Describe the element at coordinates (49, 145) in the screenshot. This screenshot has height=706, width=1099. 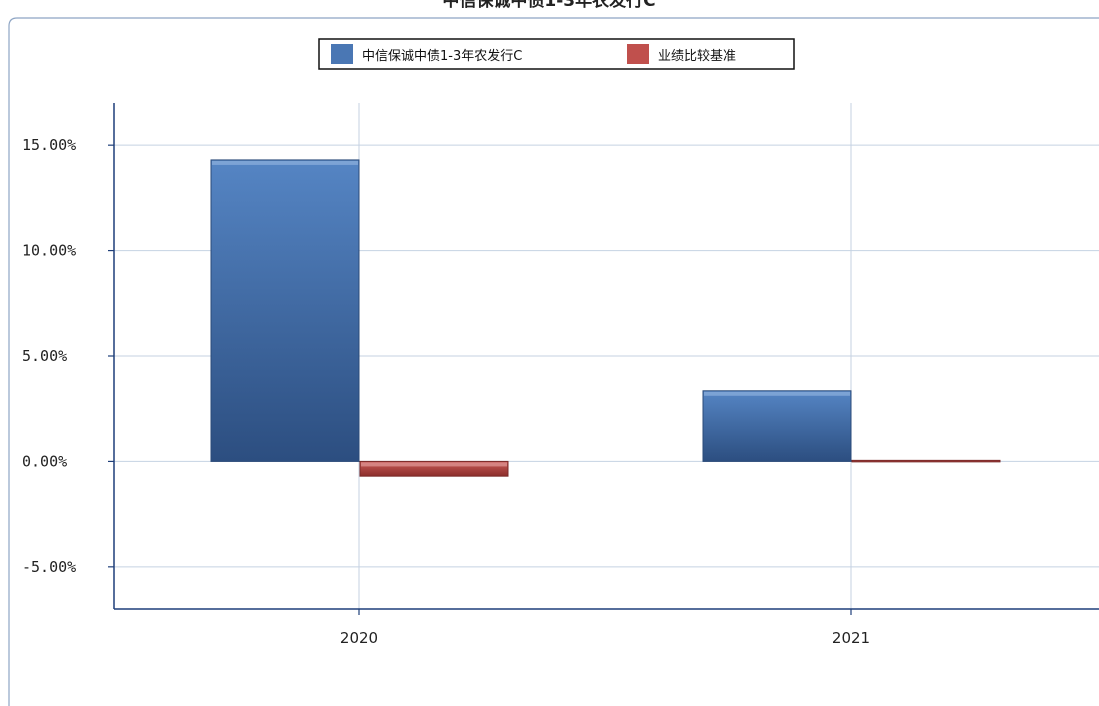
I see `y-tick-label: 15.00%` at that location.